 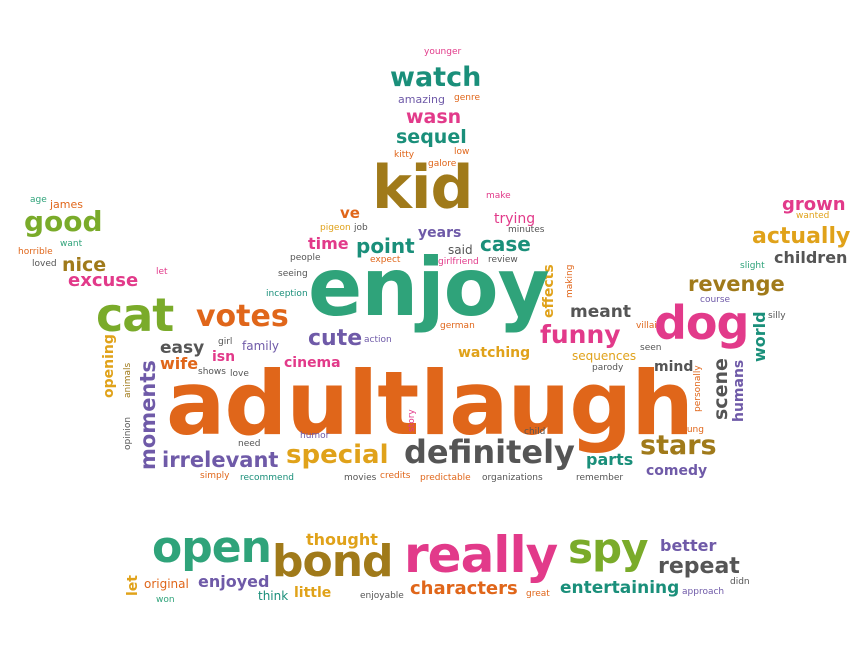 I want to click on word-kitty: kitty, so click(x=404, y=155).